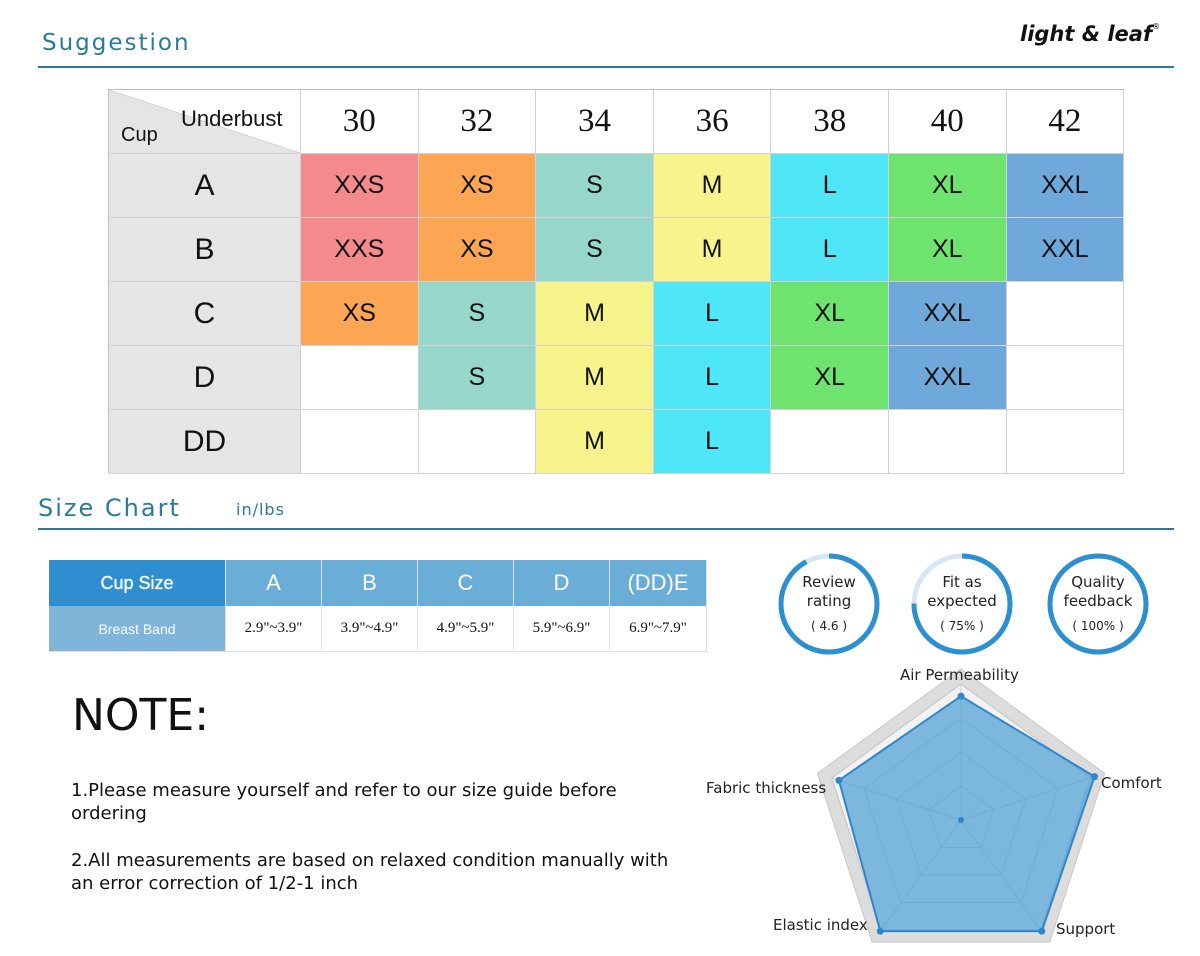 The width and height of the screenshot is (1200, 956). What do you see at coordinates (820, 925) in the screenshot?
I see `radar-axis-label: Elastic index` at bounding box center [820, 925].